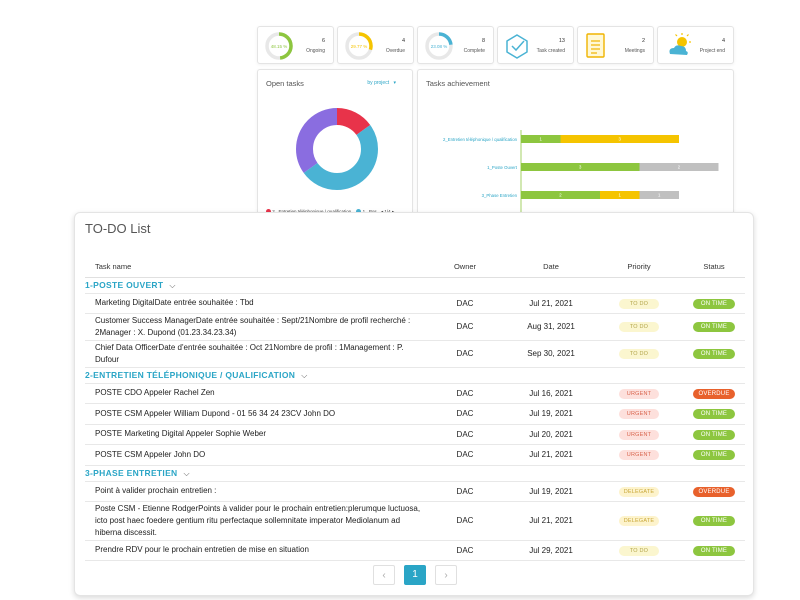 The width and height of the screenshot is (800, 600). I want to click on pagination-next-button: ›, so click(446, 575).